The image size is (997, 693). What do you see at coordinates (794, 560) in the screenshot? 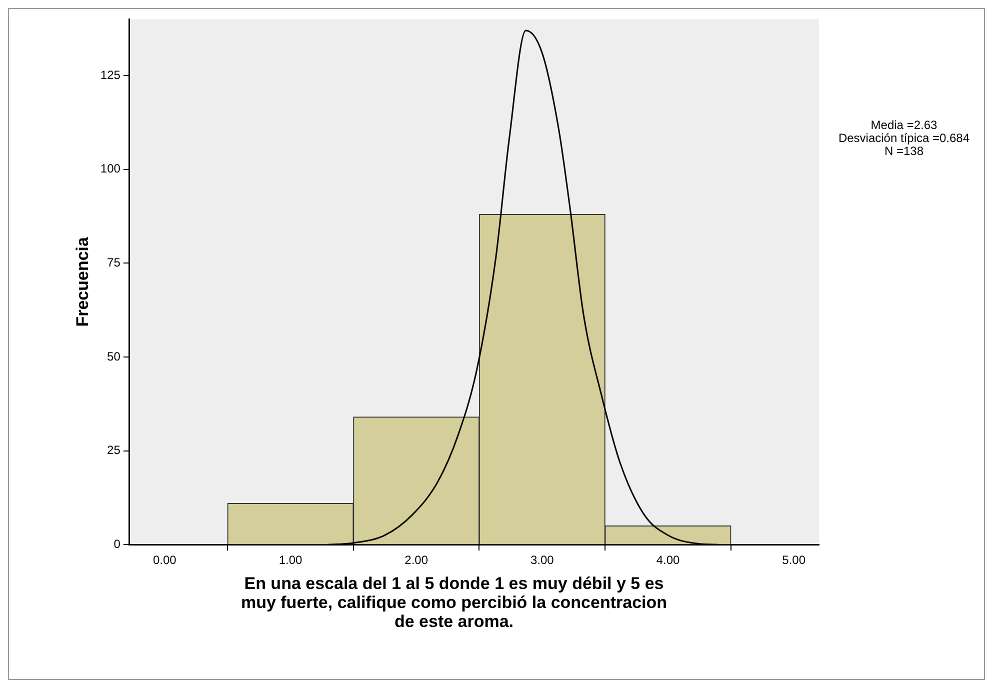
I see `x-tick-label: 5.00` at bounding box center [794, 560].